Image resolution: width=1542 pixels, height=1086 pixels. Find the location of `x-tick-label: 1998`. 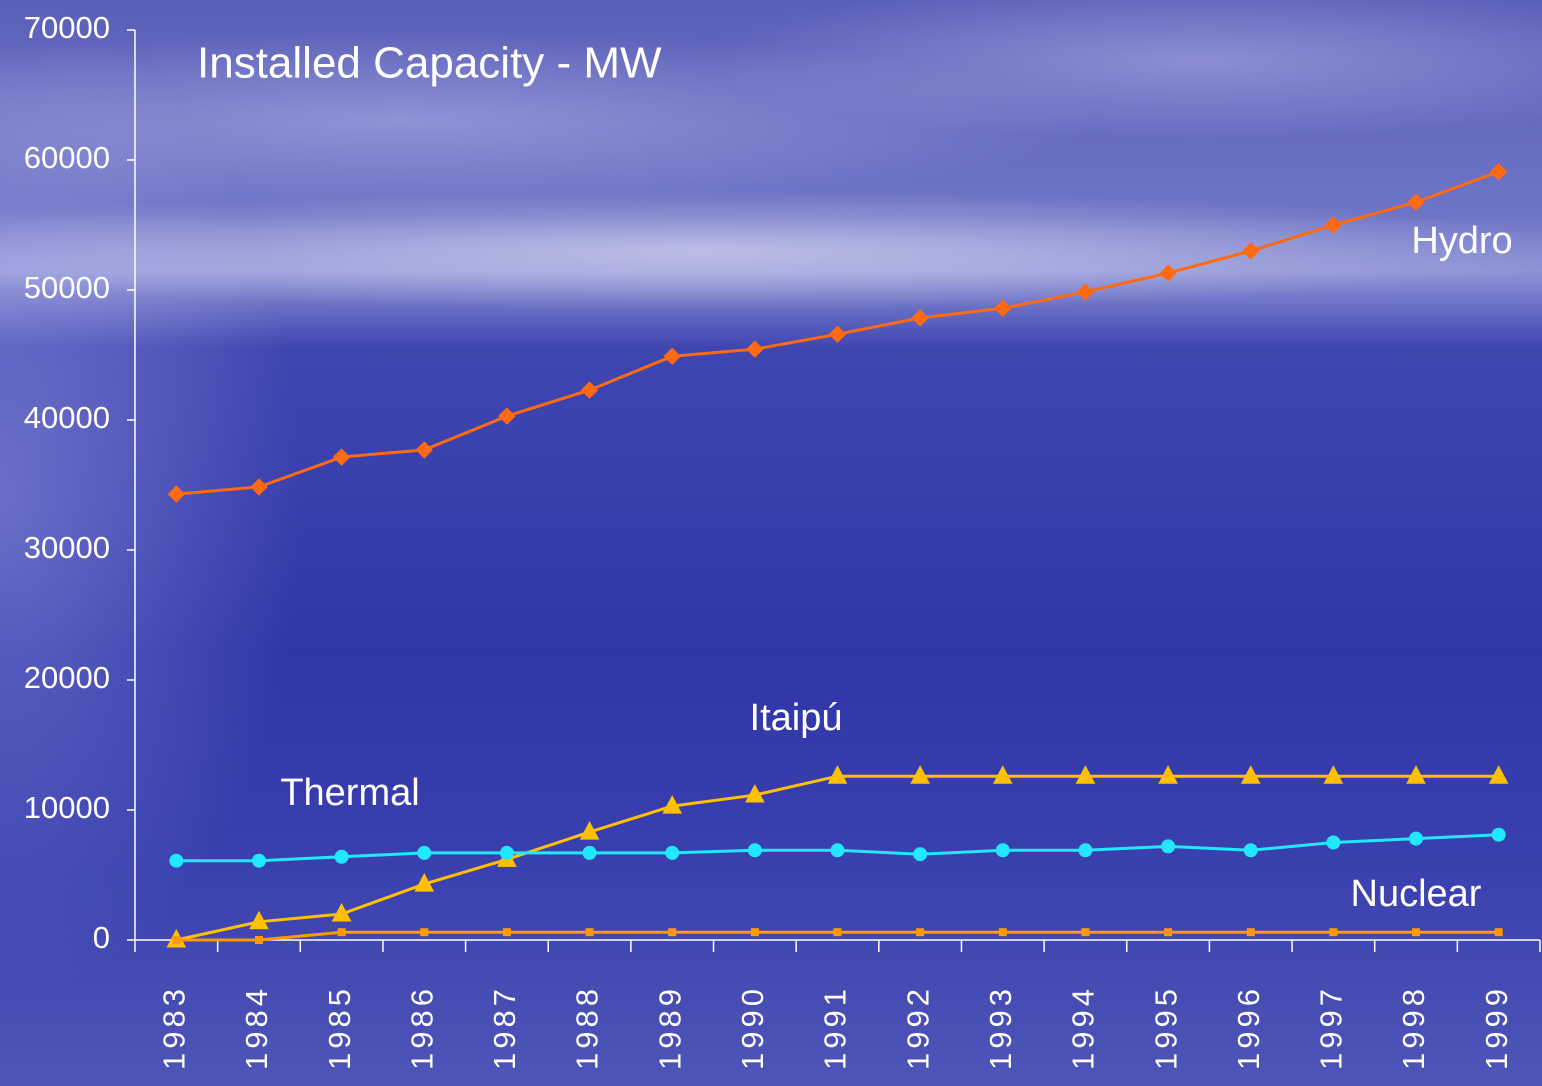

x-tick-label: 1998 is located at coordinates (1413, 1027).